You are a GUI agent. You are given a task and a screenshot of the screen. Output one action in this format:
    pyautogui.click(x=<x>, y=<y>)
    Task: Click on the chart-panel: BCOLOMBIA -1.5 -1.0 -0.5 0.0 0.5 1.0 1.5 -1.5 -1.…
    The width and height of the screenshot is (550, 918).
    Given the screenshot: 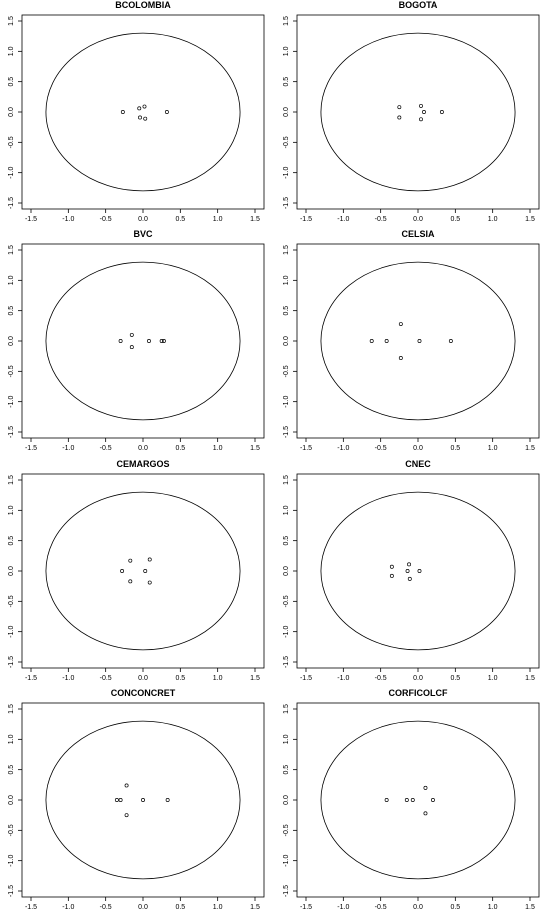 What is the action you would take?
    pyautogui.click(x=137, y=114)
    